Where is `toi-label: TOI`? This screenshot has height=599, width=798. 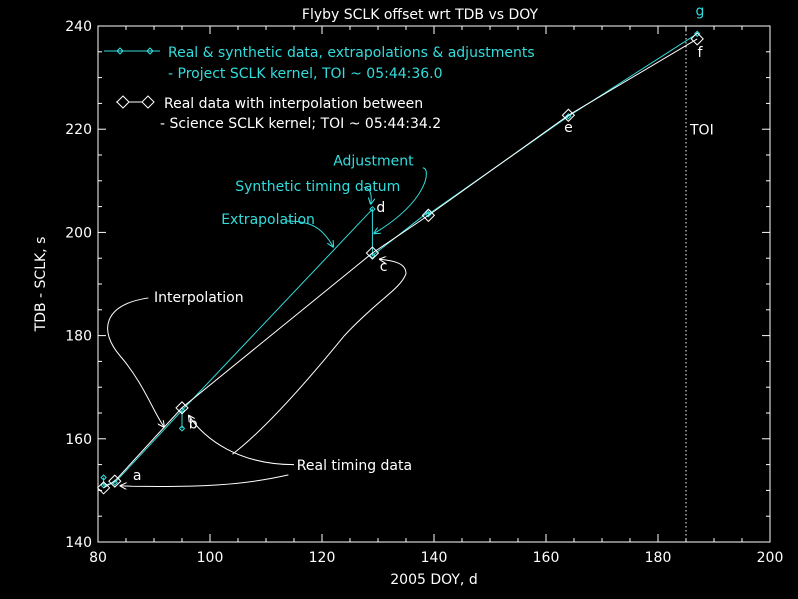 toi-label: TOI is located at coordinates (701, 130).